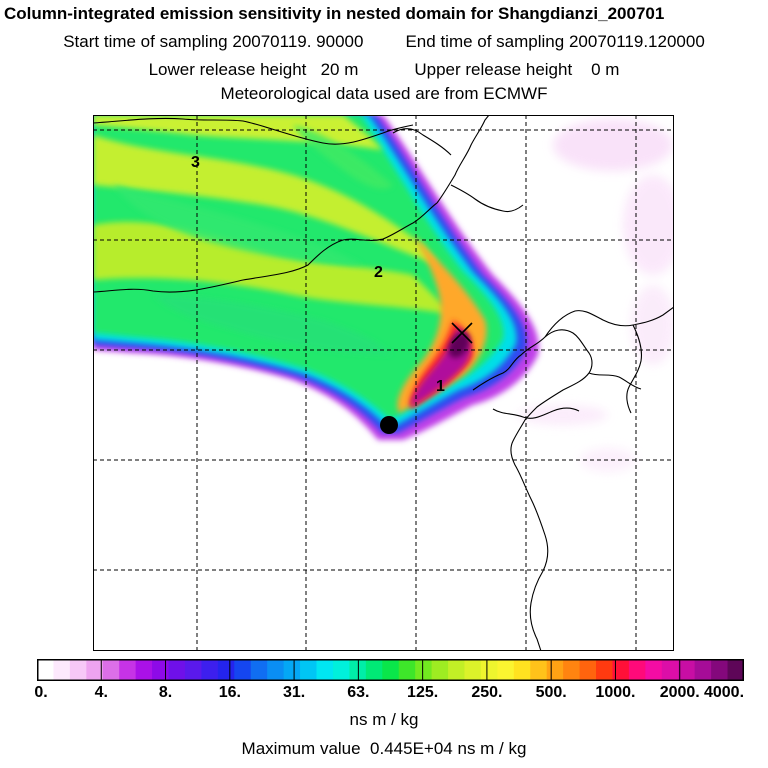  What do you see at coordinates (442, 324) in the screenshot?
I see `plume-orange-core` at bounding box center [442, 324].